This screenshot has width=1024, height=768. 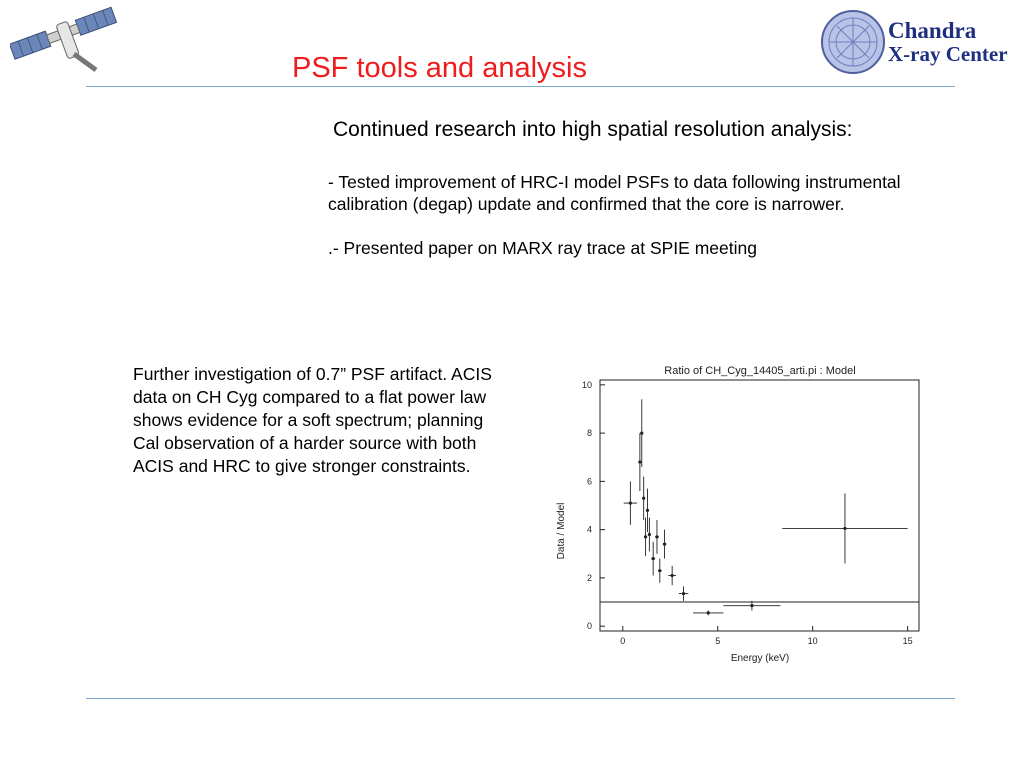 I want to click on top-divider, so click(x=520, y=86).